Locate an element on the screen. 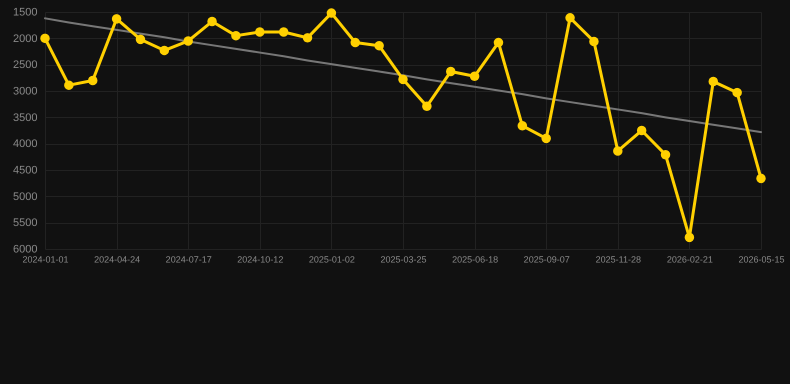  x-tick-label: 2024-07-17 is located at coordinates (189, 259).